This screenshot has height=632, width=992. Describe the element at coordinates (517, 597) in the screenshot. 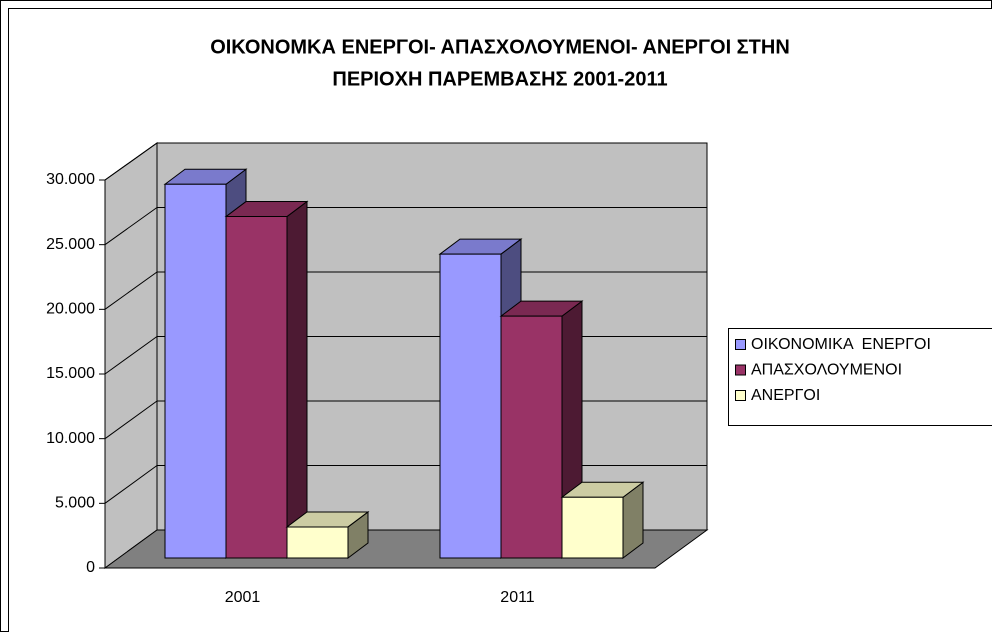

I see `x-tick-label: 2011` at that location.